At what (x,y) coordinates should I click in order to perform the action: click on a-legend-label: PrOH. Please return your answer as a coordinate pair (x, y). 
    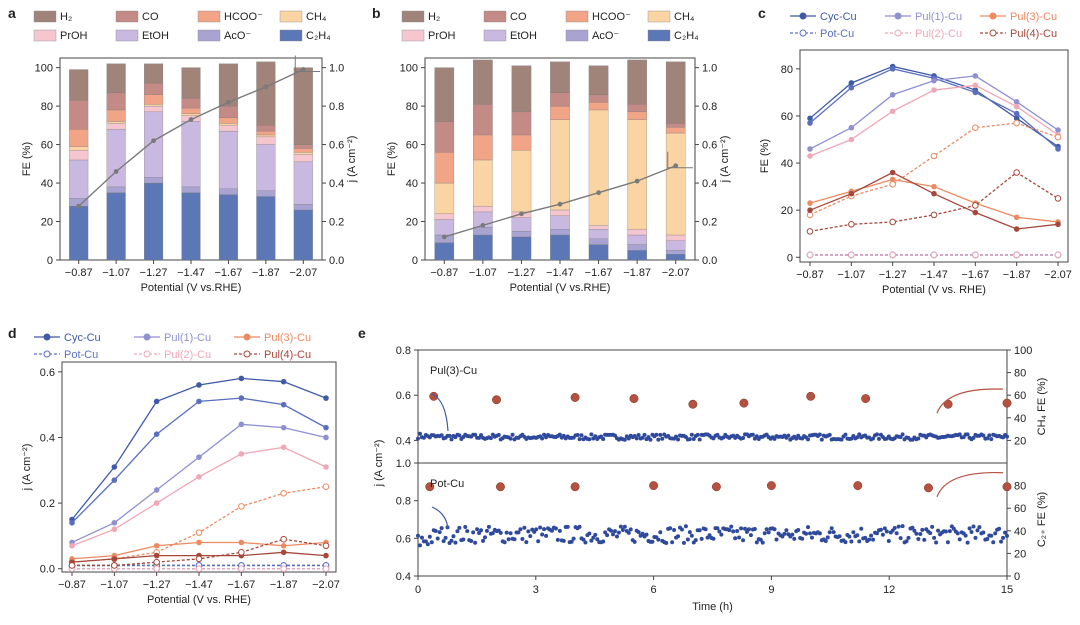
    Looking at the image, I should click on (74, 36).